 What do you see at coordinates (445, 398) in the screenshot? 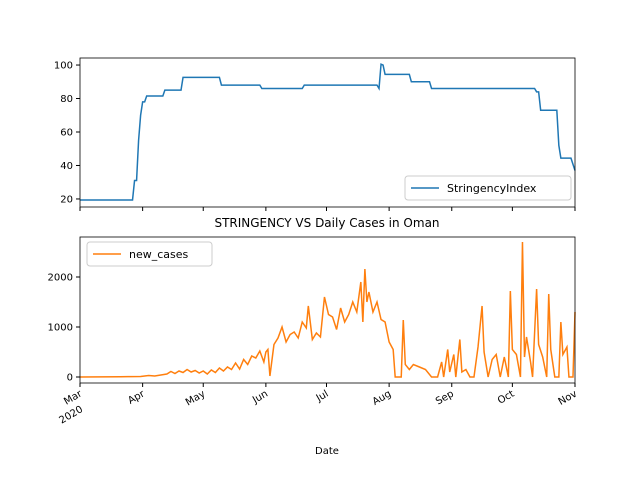
I see `x-tick-label: Sep` at bounding box center [445, 398].